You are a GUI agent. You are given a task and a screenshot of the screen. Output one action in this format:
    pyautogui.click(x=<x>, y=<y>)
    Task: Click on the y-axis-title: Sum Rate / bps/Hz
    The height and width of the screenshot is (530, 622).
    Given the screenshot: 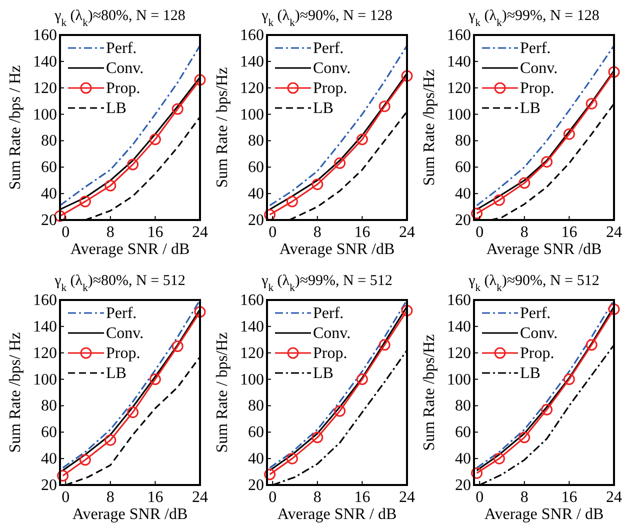 What is the action you would take?
    pyautogui.click(x=222, y=392)
    